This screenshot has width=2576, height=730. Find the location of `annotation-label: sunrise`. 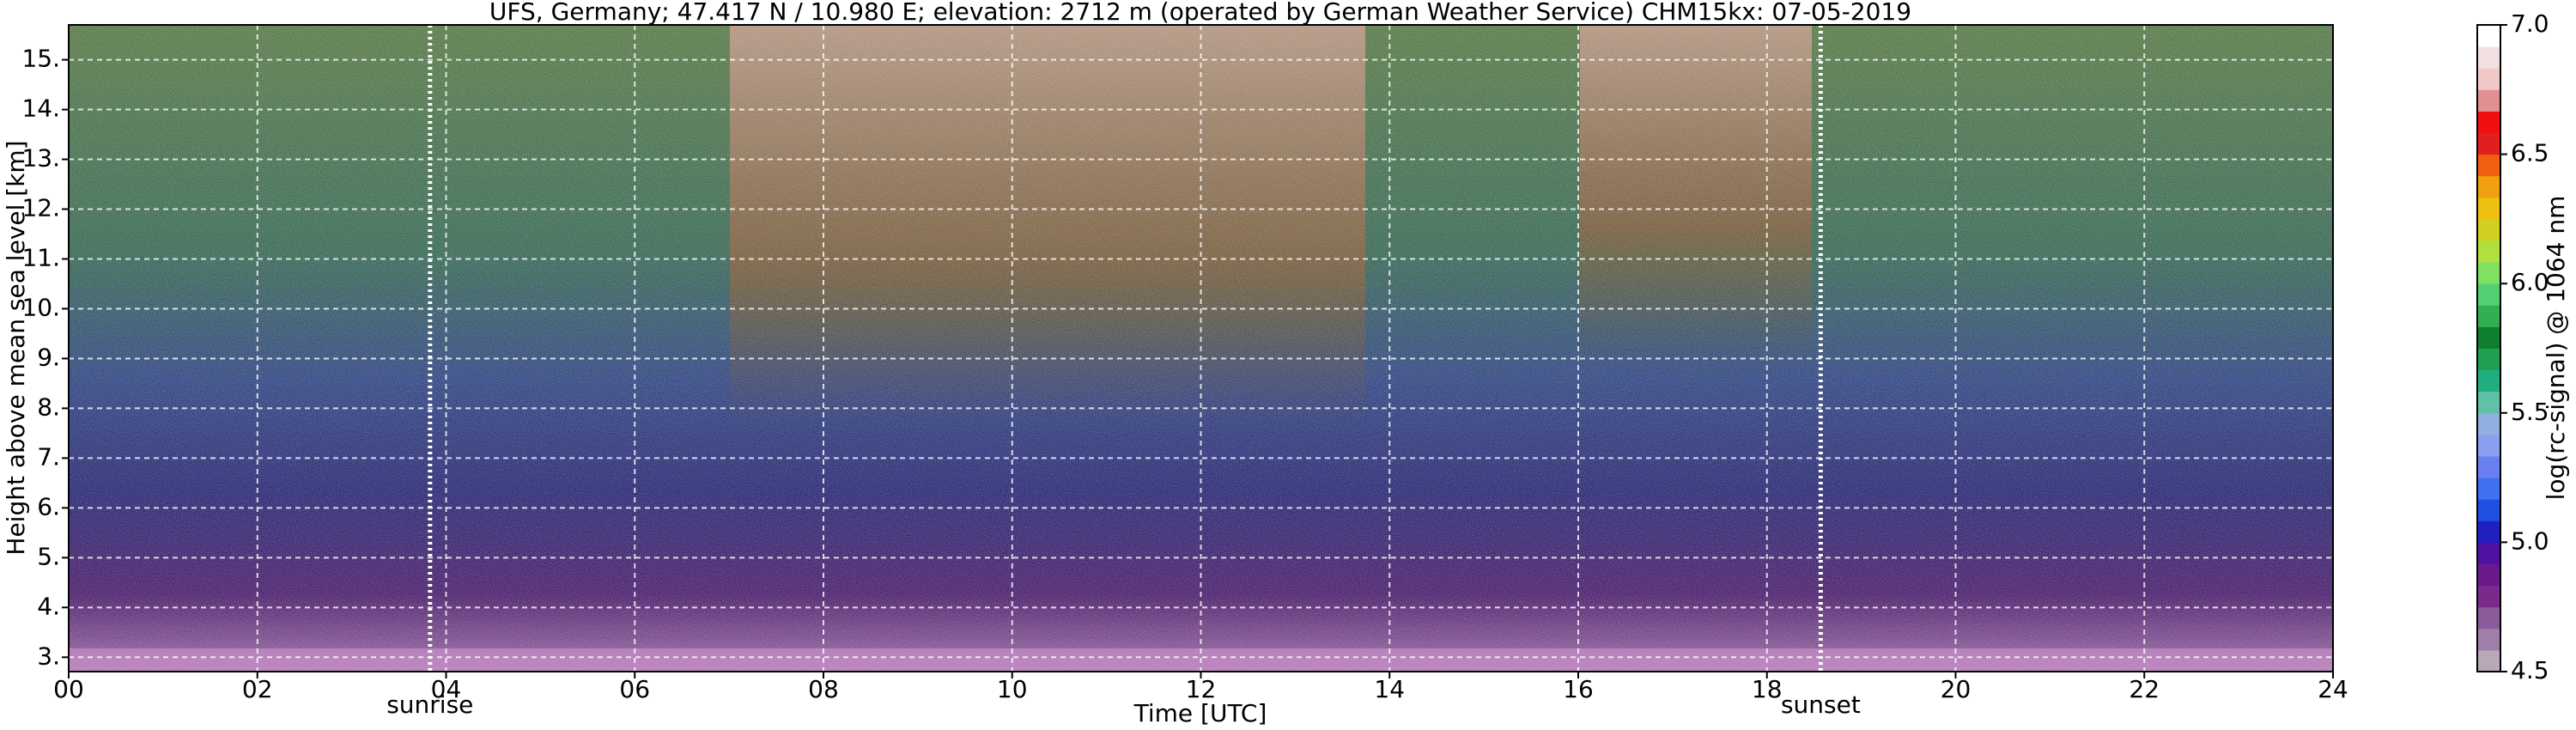

annotation-label: sunrise is located at coordinates (430, 704).